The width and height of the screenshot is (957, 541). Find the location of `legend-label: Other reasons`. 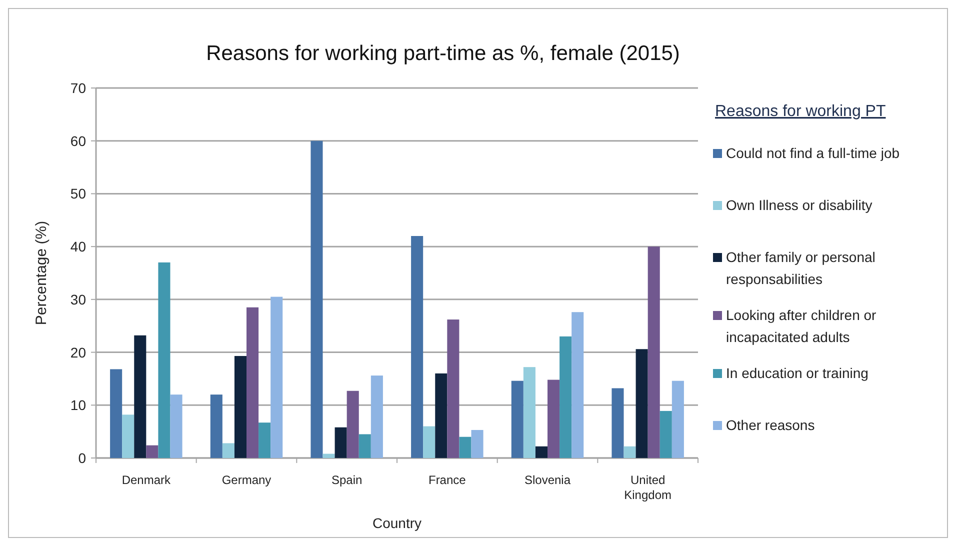

legend-label: Other reasons is located at coordinates (770, 425).